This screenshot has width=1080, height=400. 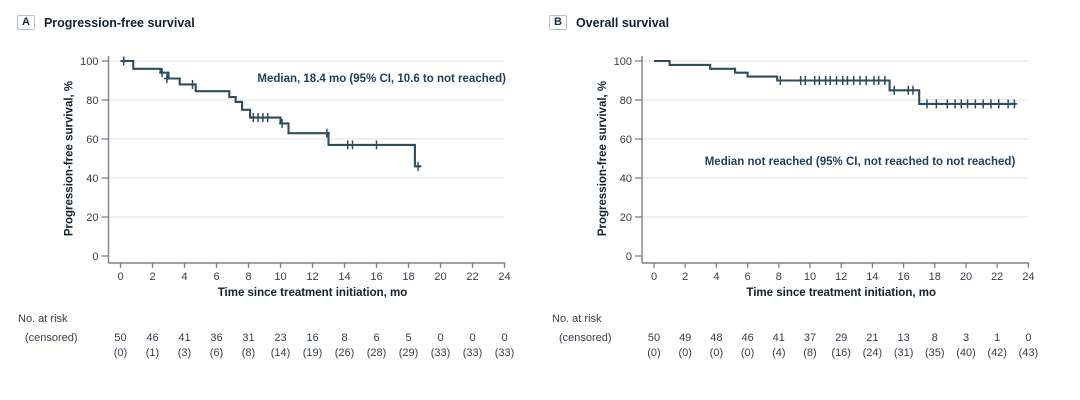 I want to click on at-risk-count: 29, so click(x=841, y=338).